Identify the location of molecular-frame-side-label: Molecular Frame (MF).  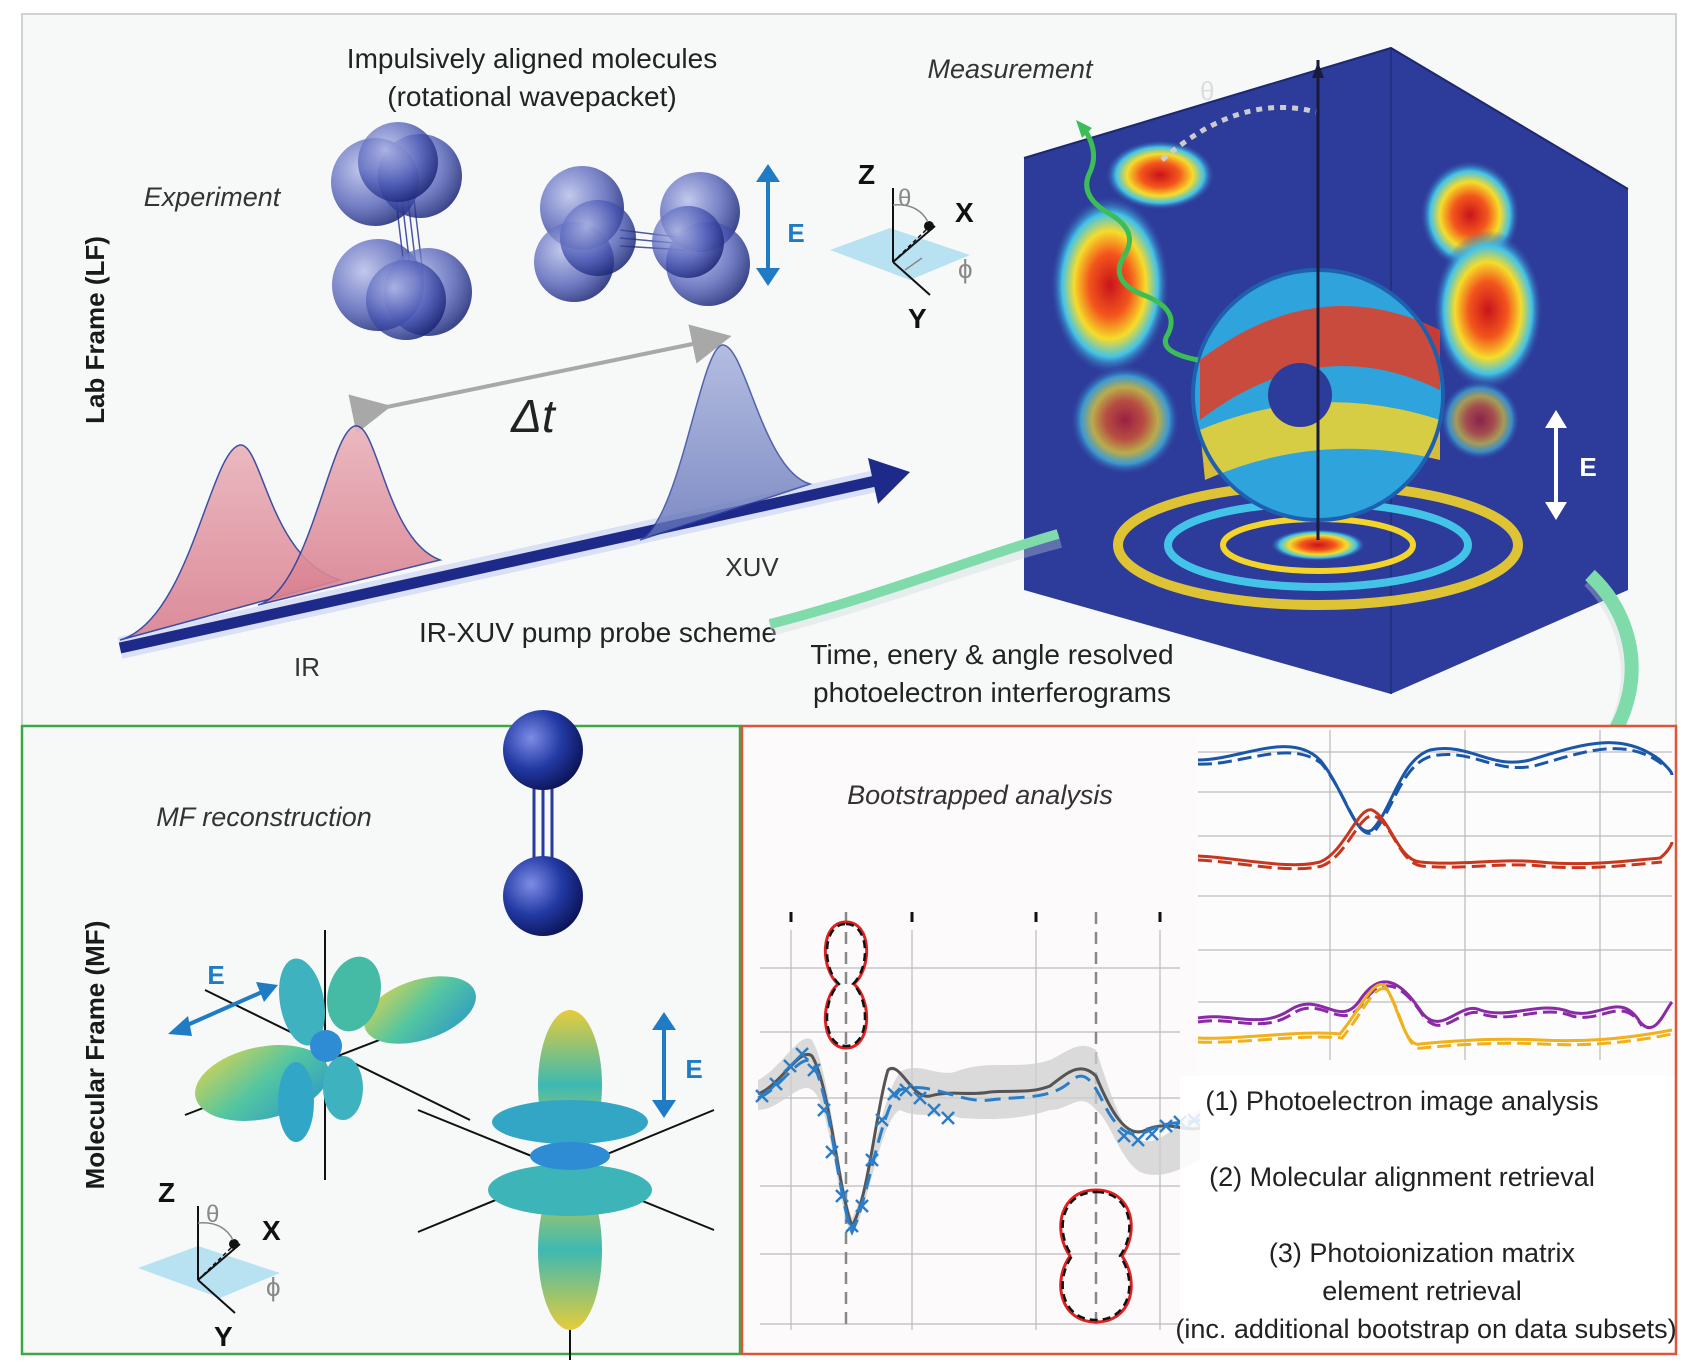
(95, 1055).